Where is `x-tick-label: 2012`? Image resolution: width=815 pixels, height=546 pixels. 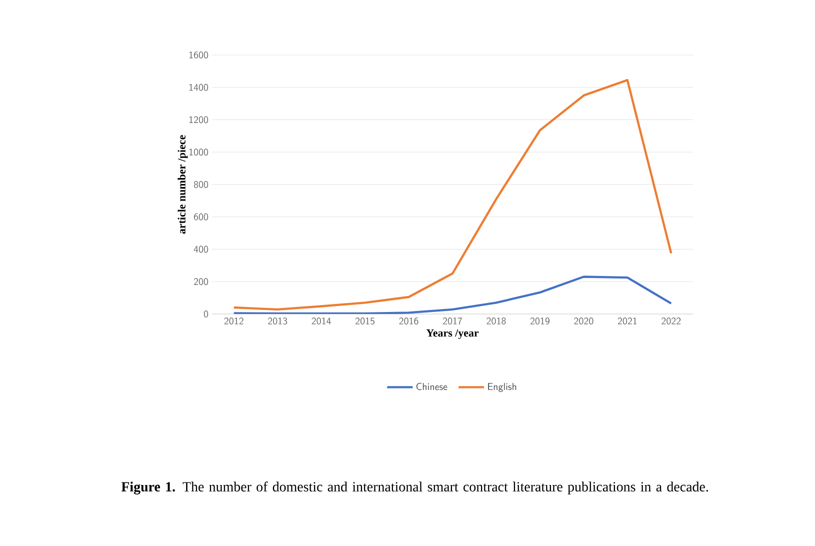
x-tick-label: 2012 is located at coordinates (234, 321).